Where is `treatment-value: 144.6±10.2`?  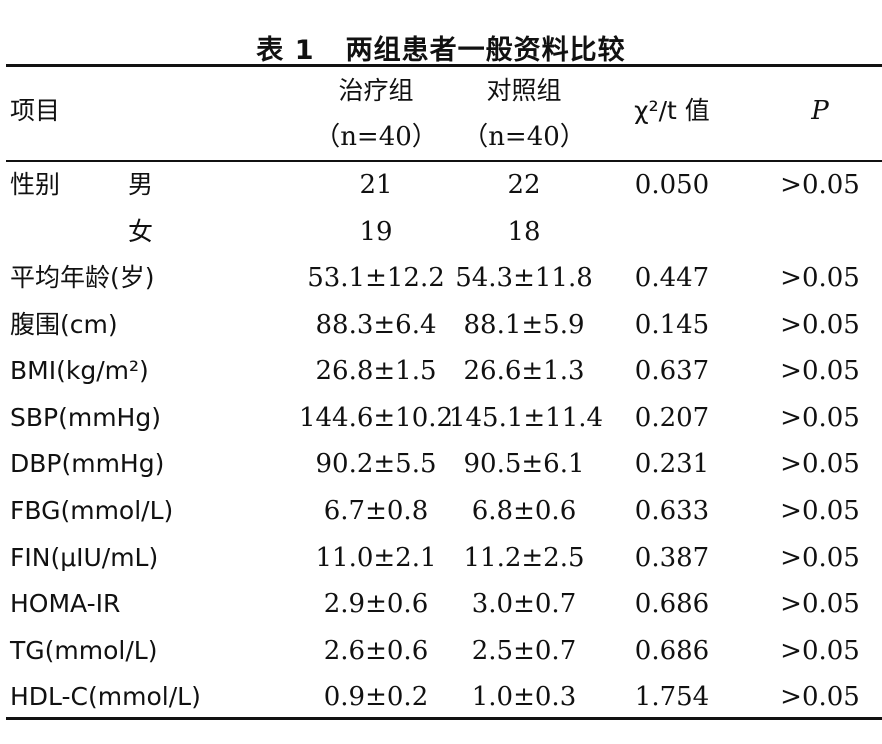
treatment-value: 144.6±10.2 is located at coordinates (376, 418).